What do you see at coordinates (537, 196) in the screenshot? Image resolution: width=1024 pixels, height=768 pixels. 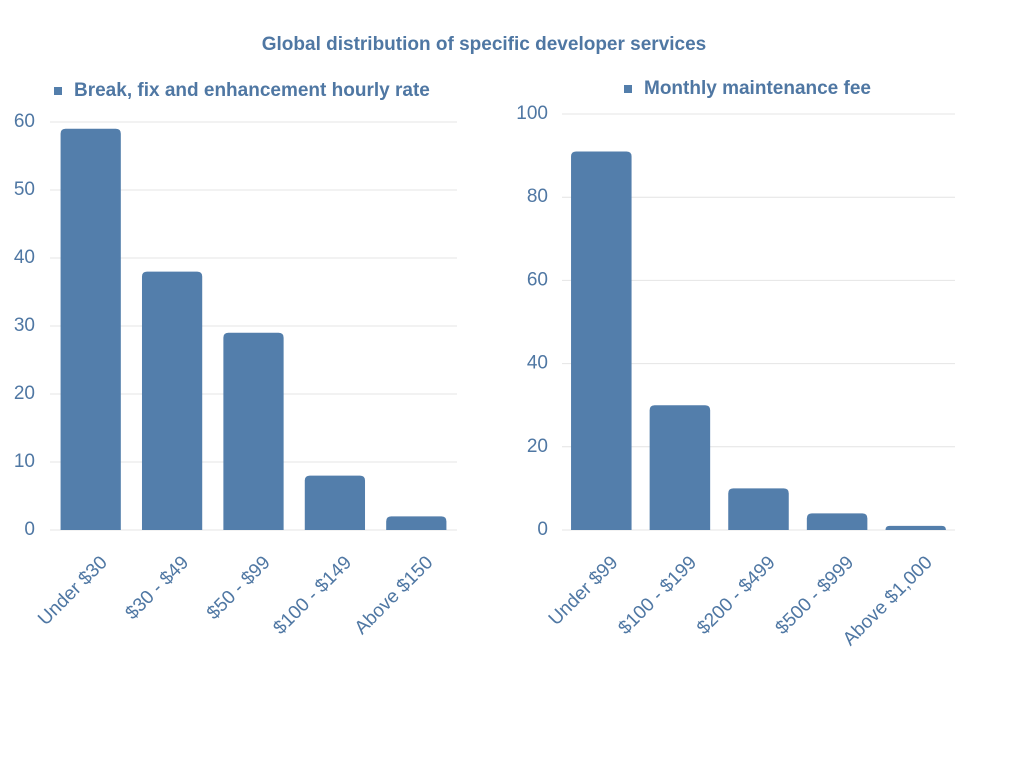 I see `y-tick-label: 80` at bounding box center [537, 196].